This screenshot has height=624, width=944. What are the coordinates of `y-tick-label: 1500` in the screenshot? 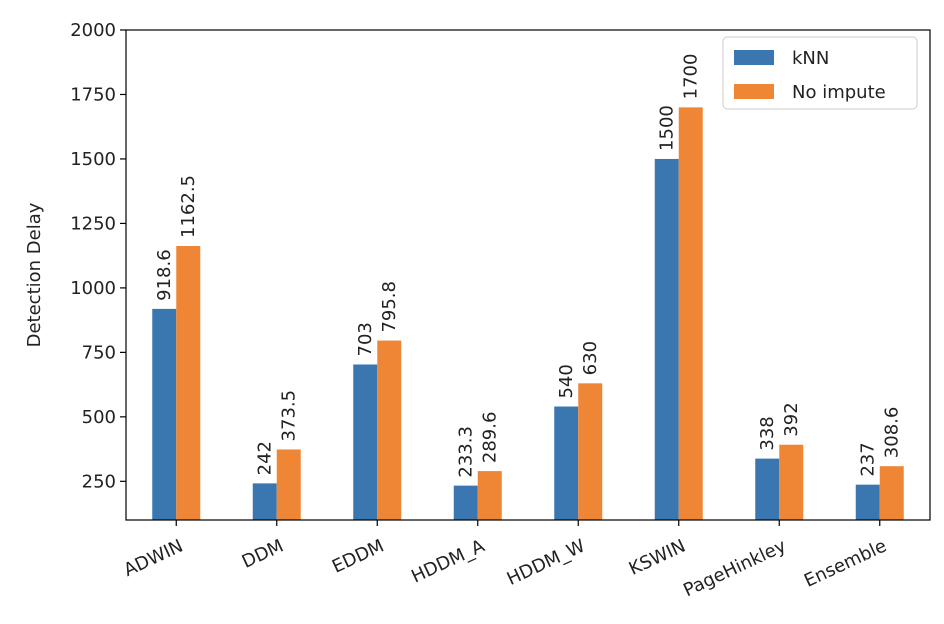 It's located at (93, 159).